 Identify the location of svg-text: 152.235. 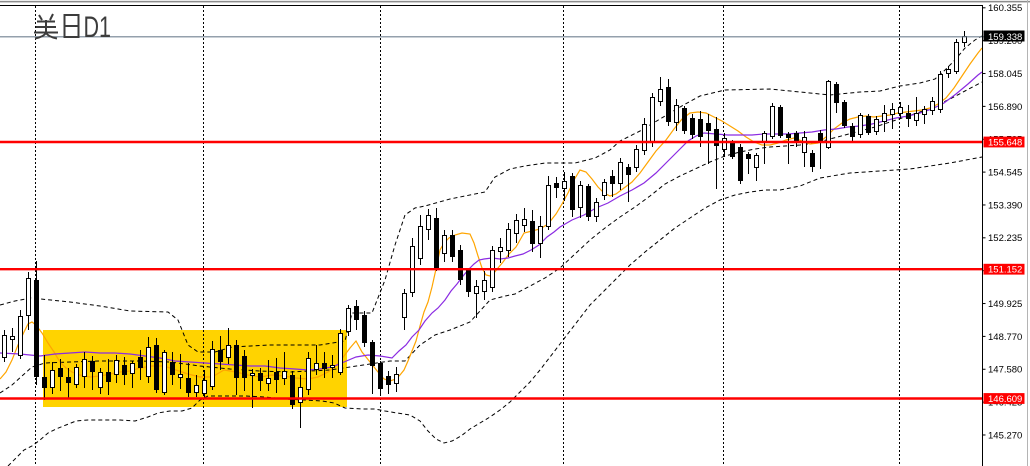
(1005, 238).